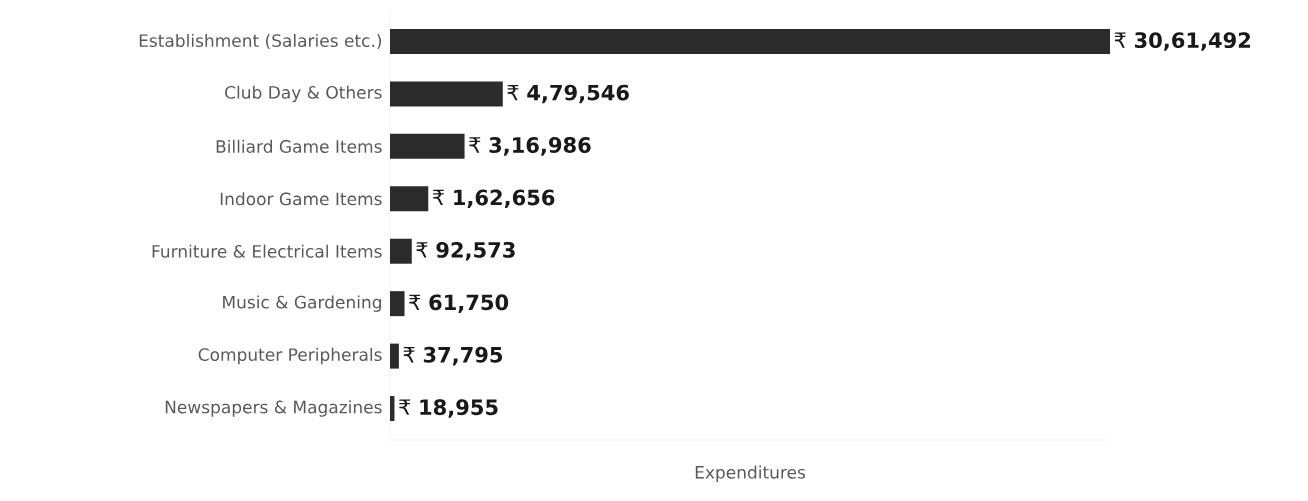 This screenshot has width=1308, height=501. Describe the element at coordinates (1182, 41) in the screenshot. I see `data-label: ₹ 30,61,492` at that location.